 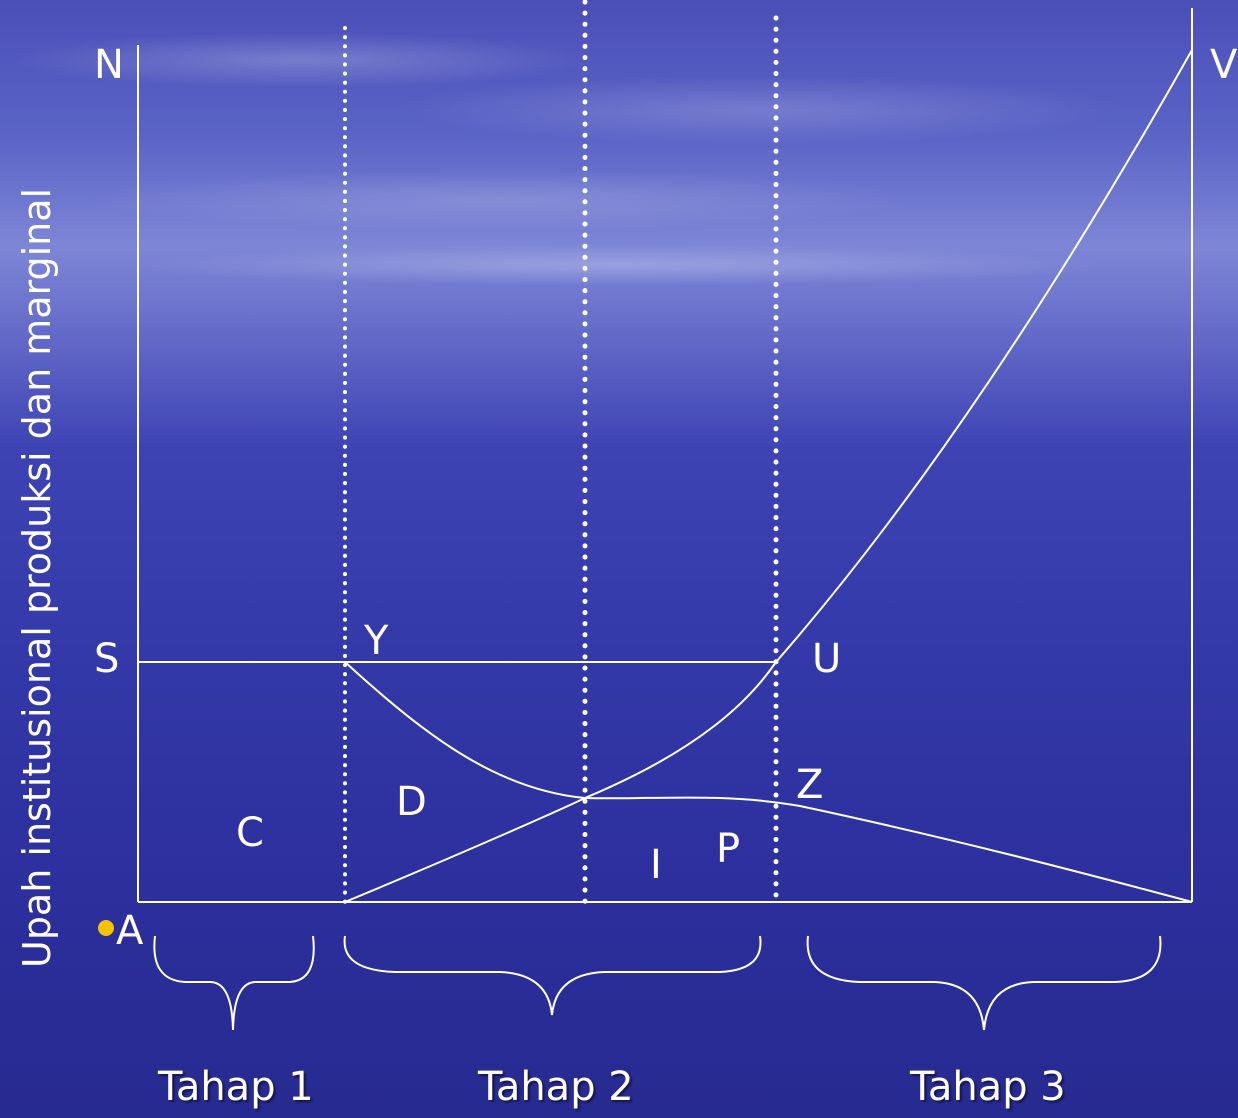 I want to click on stage-label-2: Tahap 2, so click(x=555, y=1087).